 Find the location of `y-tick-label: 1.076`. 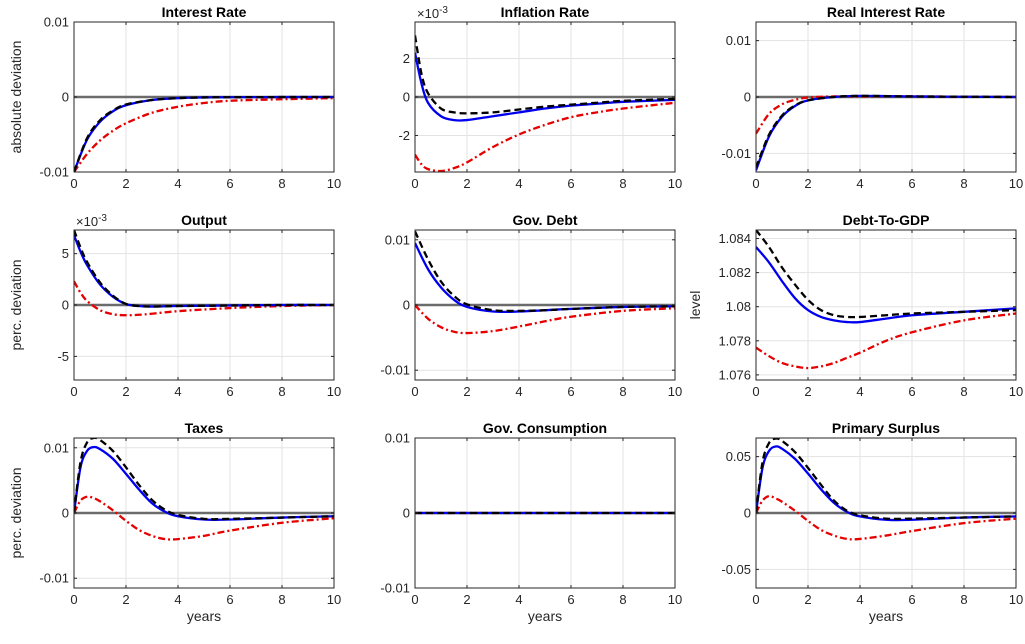

y-tick-label: 1.076 is located at coordinates (734, 374).